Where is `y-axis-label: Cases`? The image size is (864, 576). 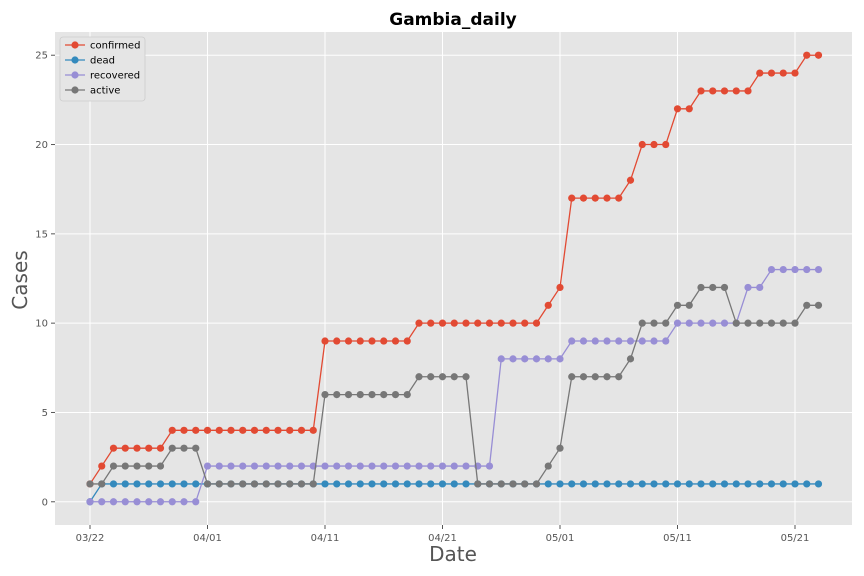 y-axis-label: Cases is located at coordinates (20, 279).